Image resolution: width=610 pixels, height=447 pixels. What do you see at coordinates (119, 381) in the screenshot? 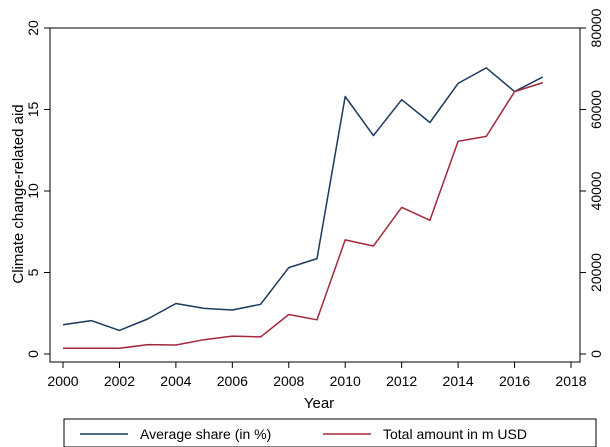
I see `x-tick-label: 2002` at bounding box center [119, 381].